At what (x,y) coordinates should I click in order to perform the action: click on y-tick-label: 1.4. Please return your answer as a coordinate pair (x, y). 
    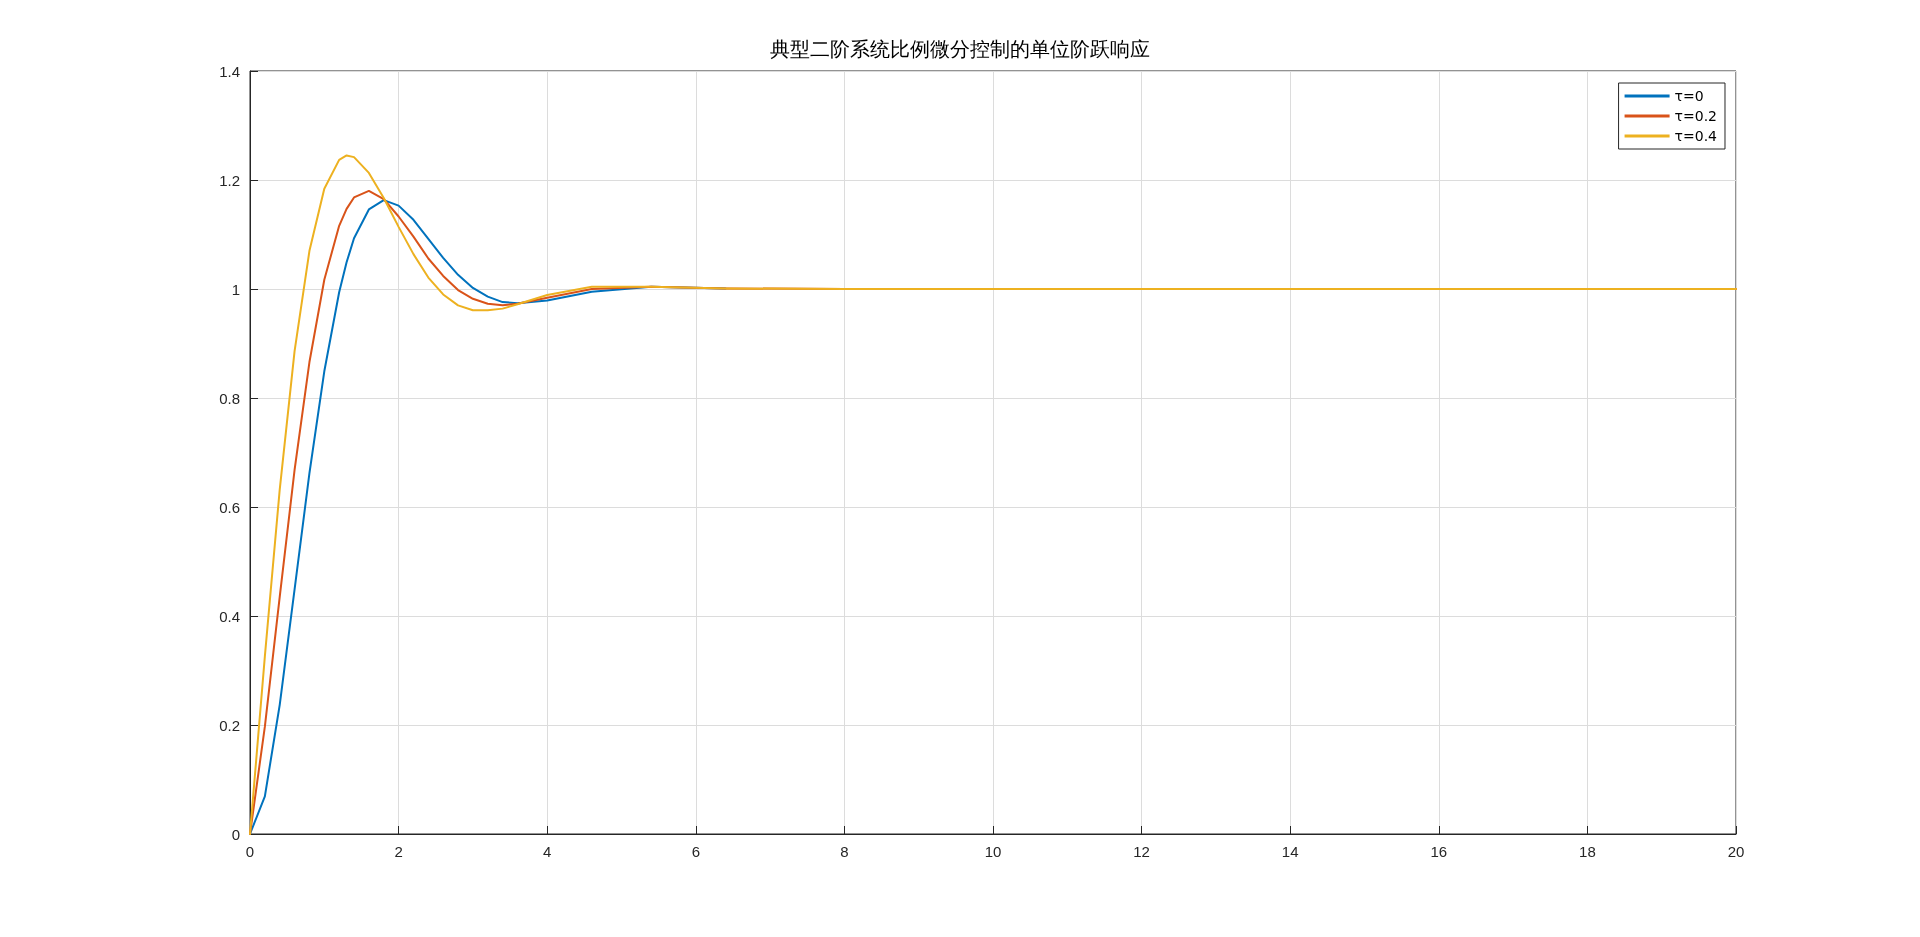
    Looking at the image, I should click on (229, 71).